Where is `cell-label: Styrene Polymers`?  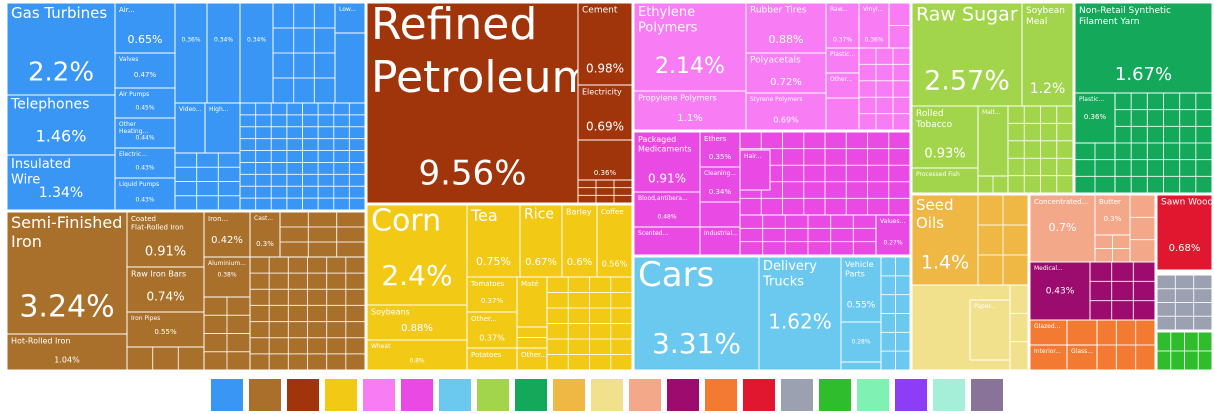 cell-label: Styrene Polymers is located at coordinates (776, 99).